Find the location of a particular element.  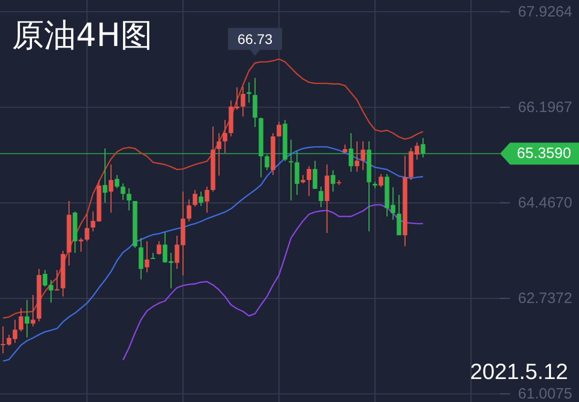

text: 原油4H图 is located at coordinates (82, 35).